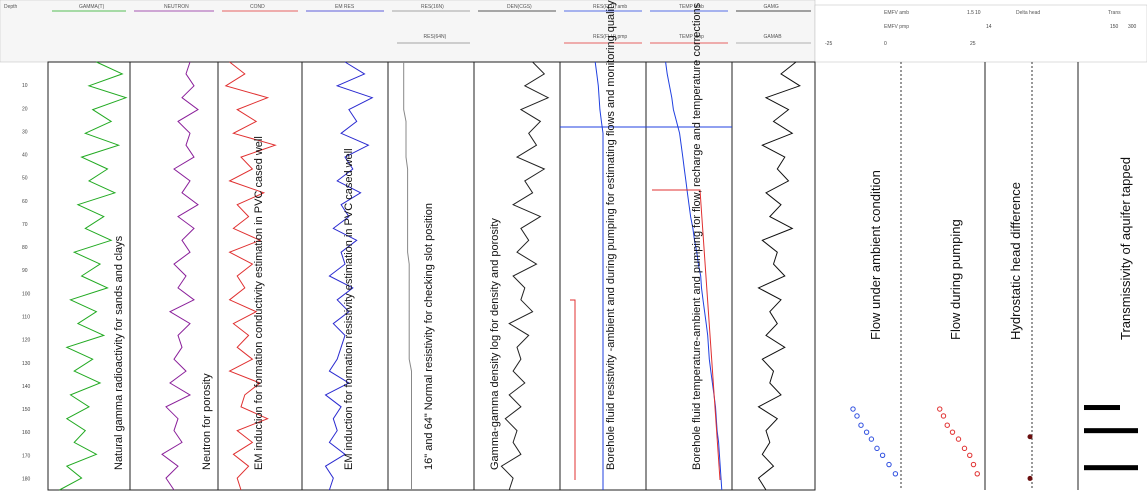 This screenshot has height=499, width=1147. Describe the element at coordinates (25, 179) in the screenshot. I see `depth-tick-label: 50` at that location.